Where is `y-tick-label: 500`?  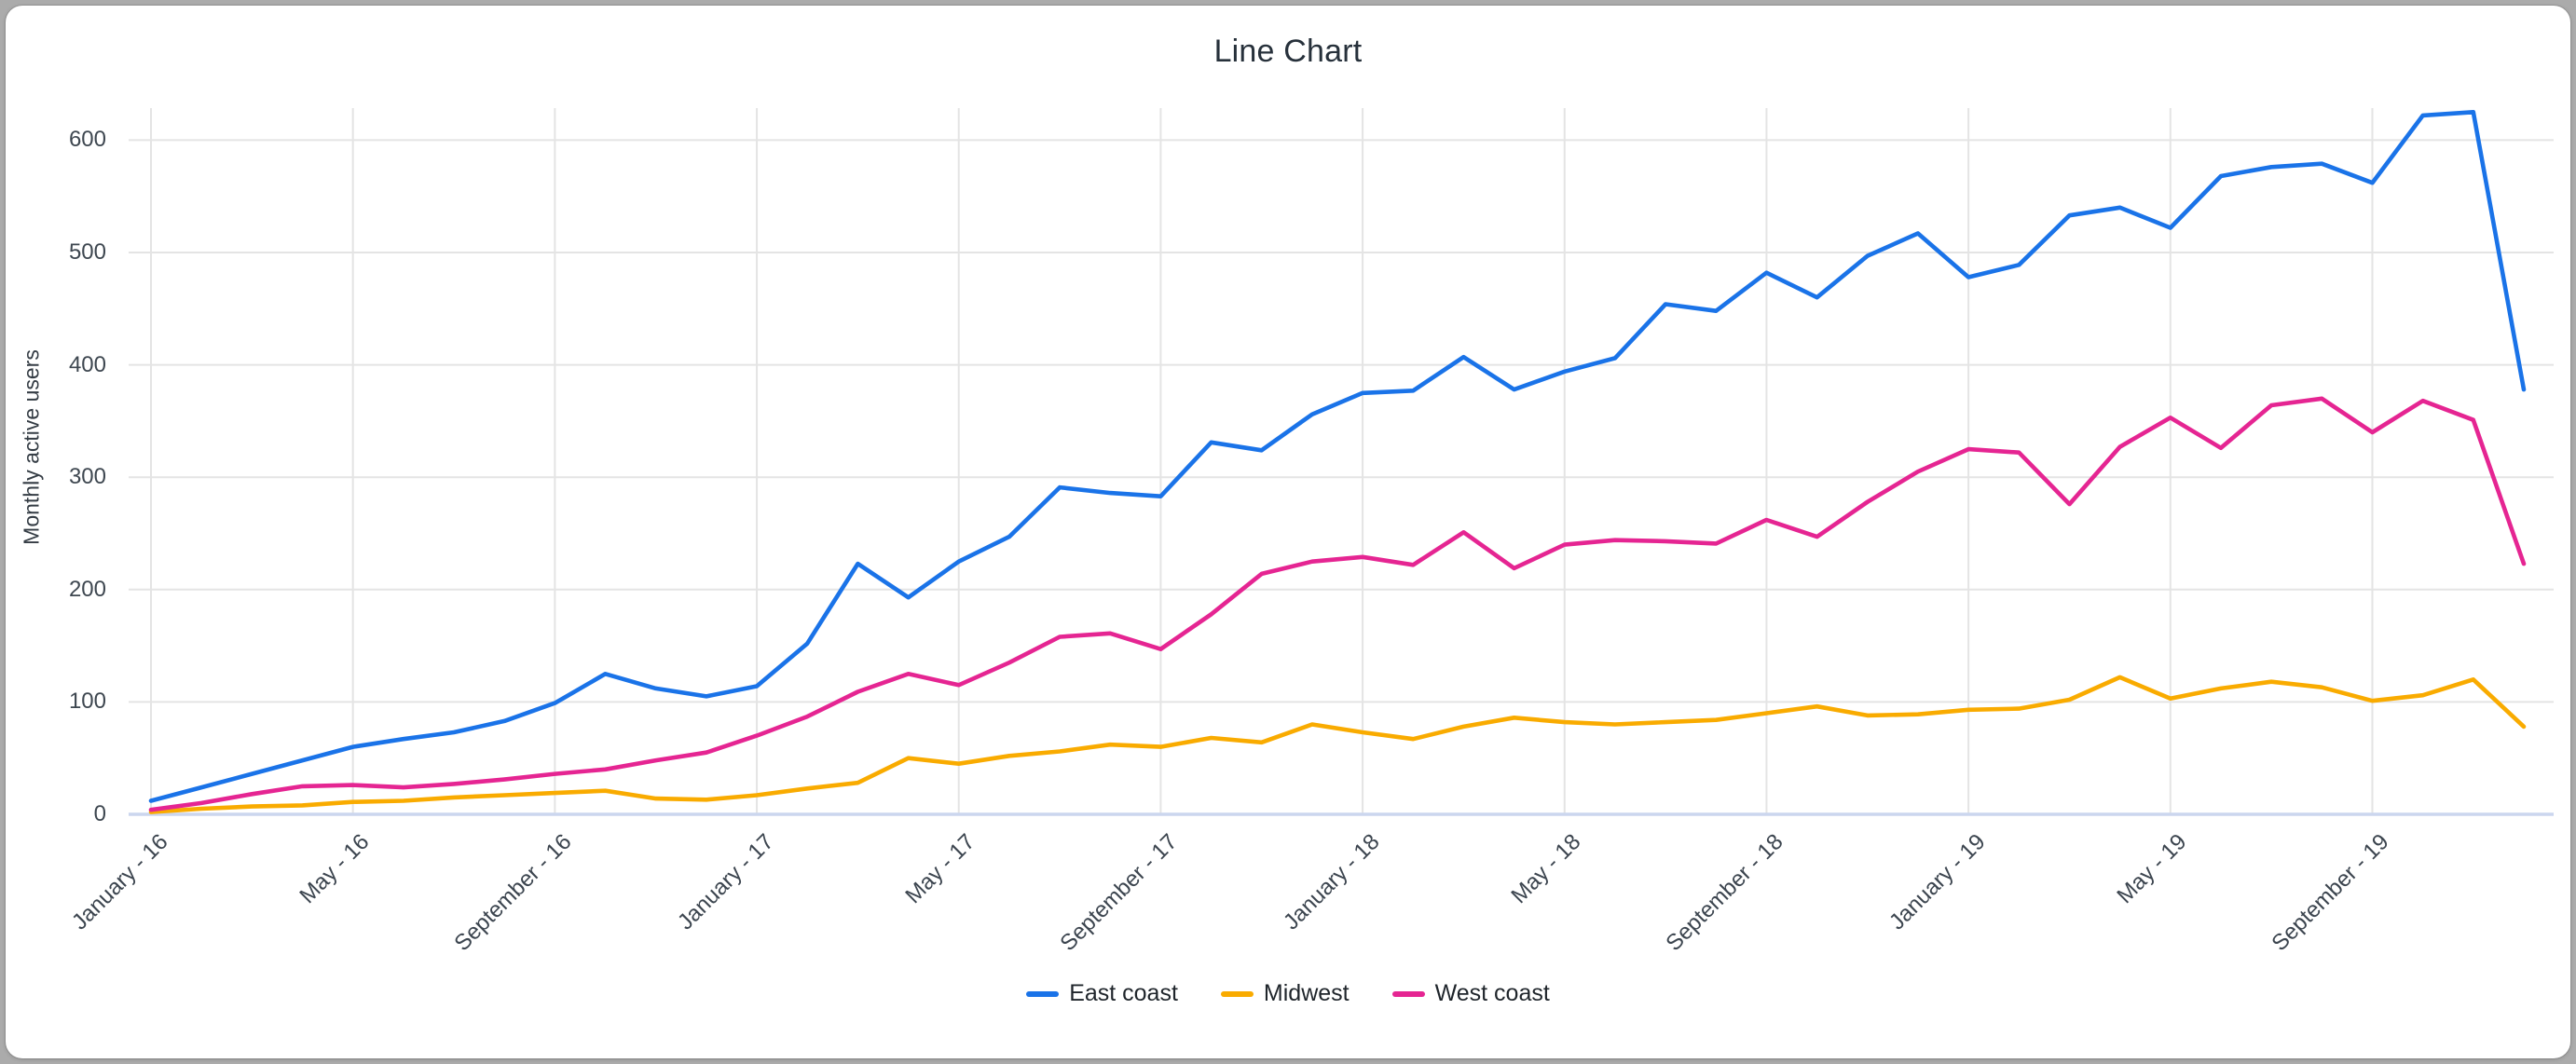
y-tick-label: 500 is located at coordinates (87, 252).